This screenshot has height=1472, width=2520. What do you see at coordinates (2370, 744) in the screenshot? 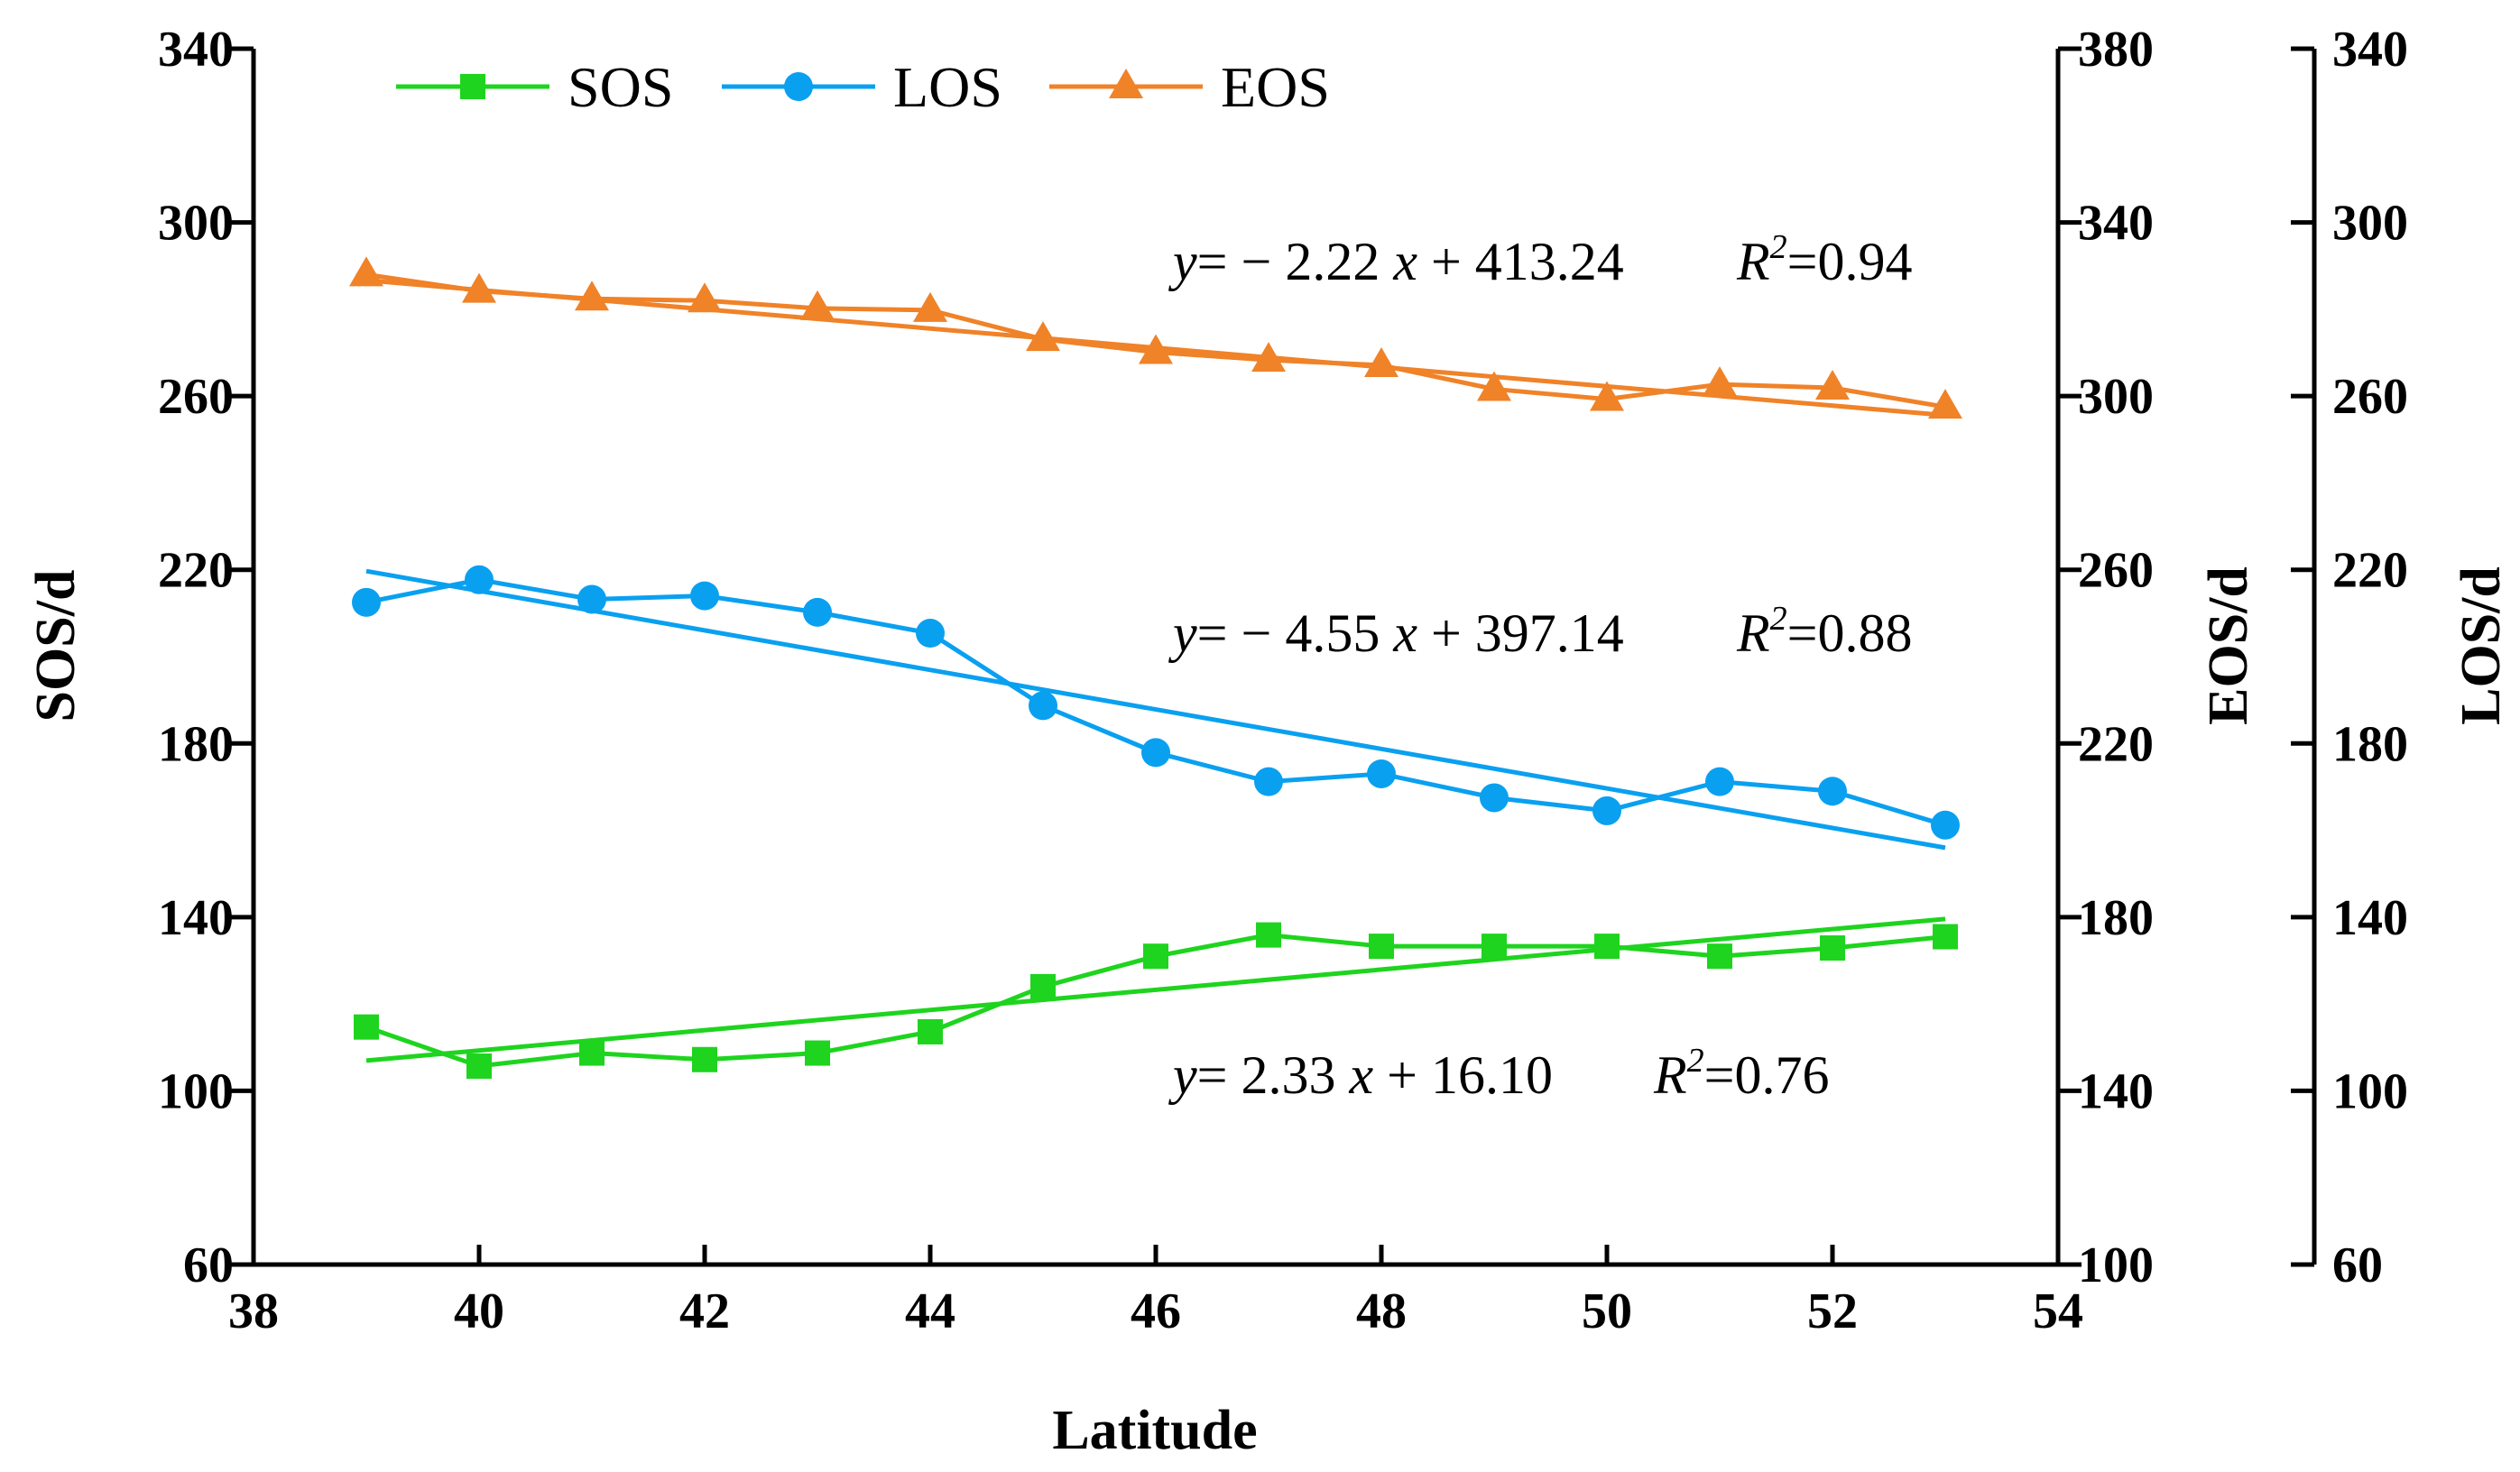
I see `los-y-tick-label: 180` at bounding box center [2370, 744].